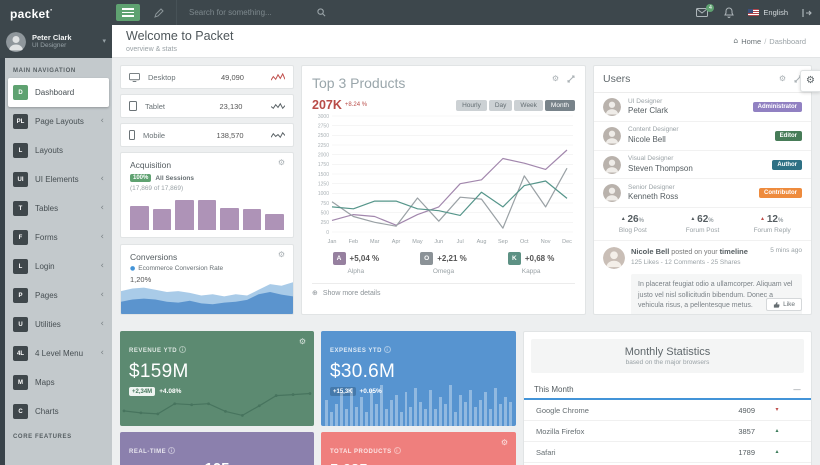 The width and height of the screenshot is (820, 465). What do you see at coordinates (746, 410) in the screenshot?
I see `browser-value: 4909` at bounding box center [746, 410].